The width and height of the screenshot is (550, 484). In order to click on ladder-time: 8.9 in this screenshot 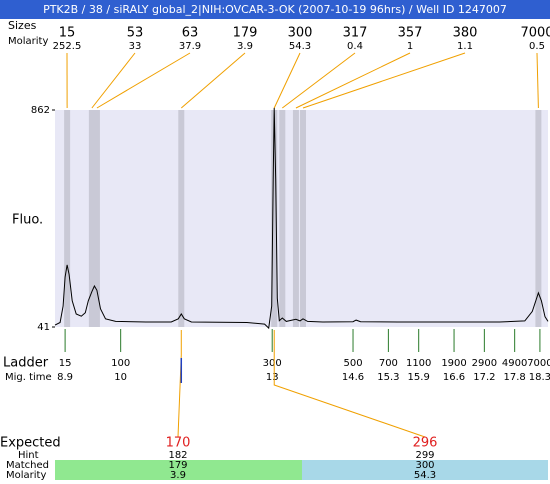, I will do `click(65, 377)`.